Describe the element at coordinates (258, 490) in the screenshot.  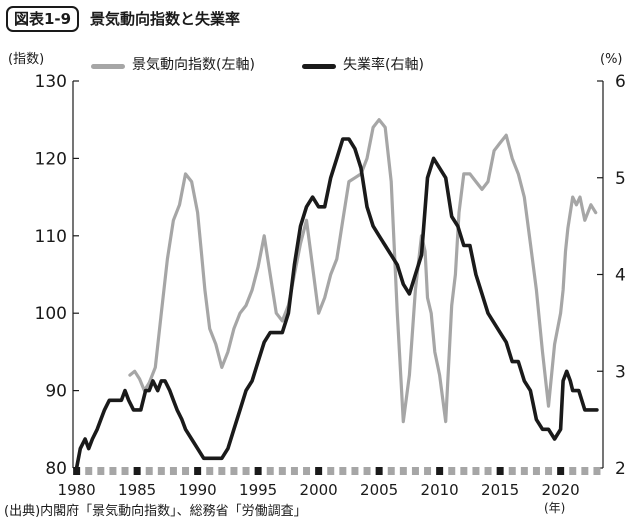
I see `x-tick-label: 1995` at that location.